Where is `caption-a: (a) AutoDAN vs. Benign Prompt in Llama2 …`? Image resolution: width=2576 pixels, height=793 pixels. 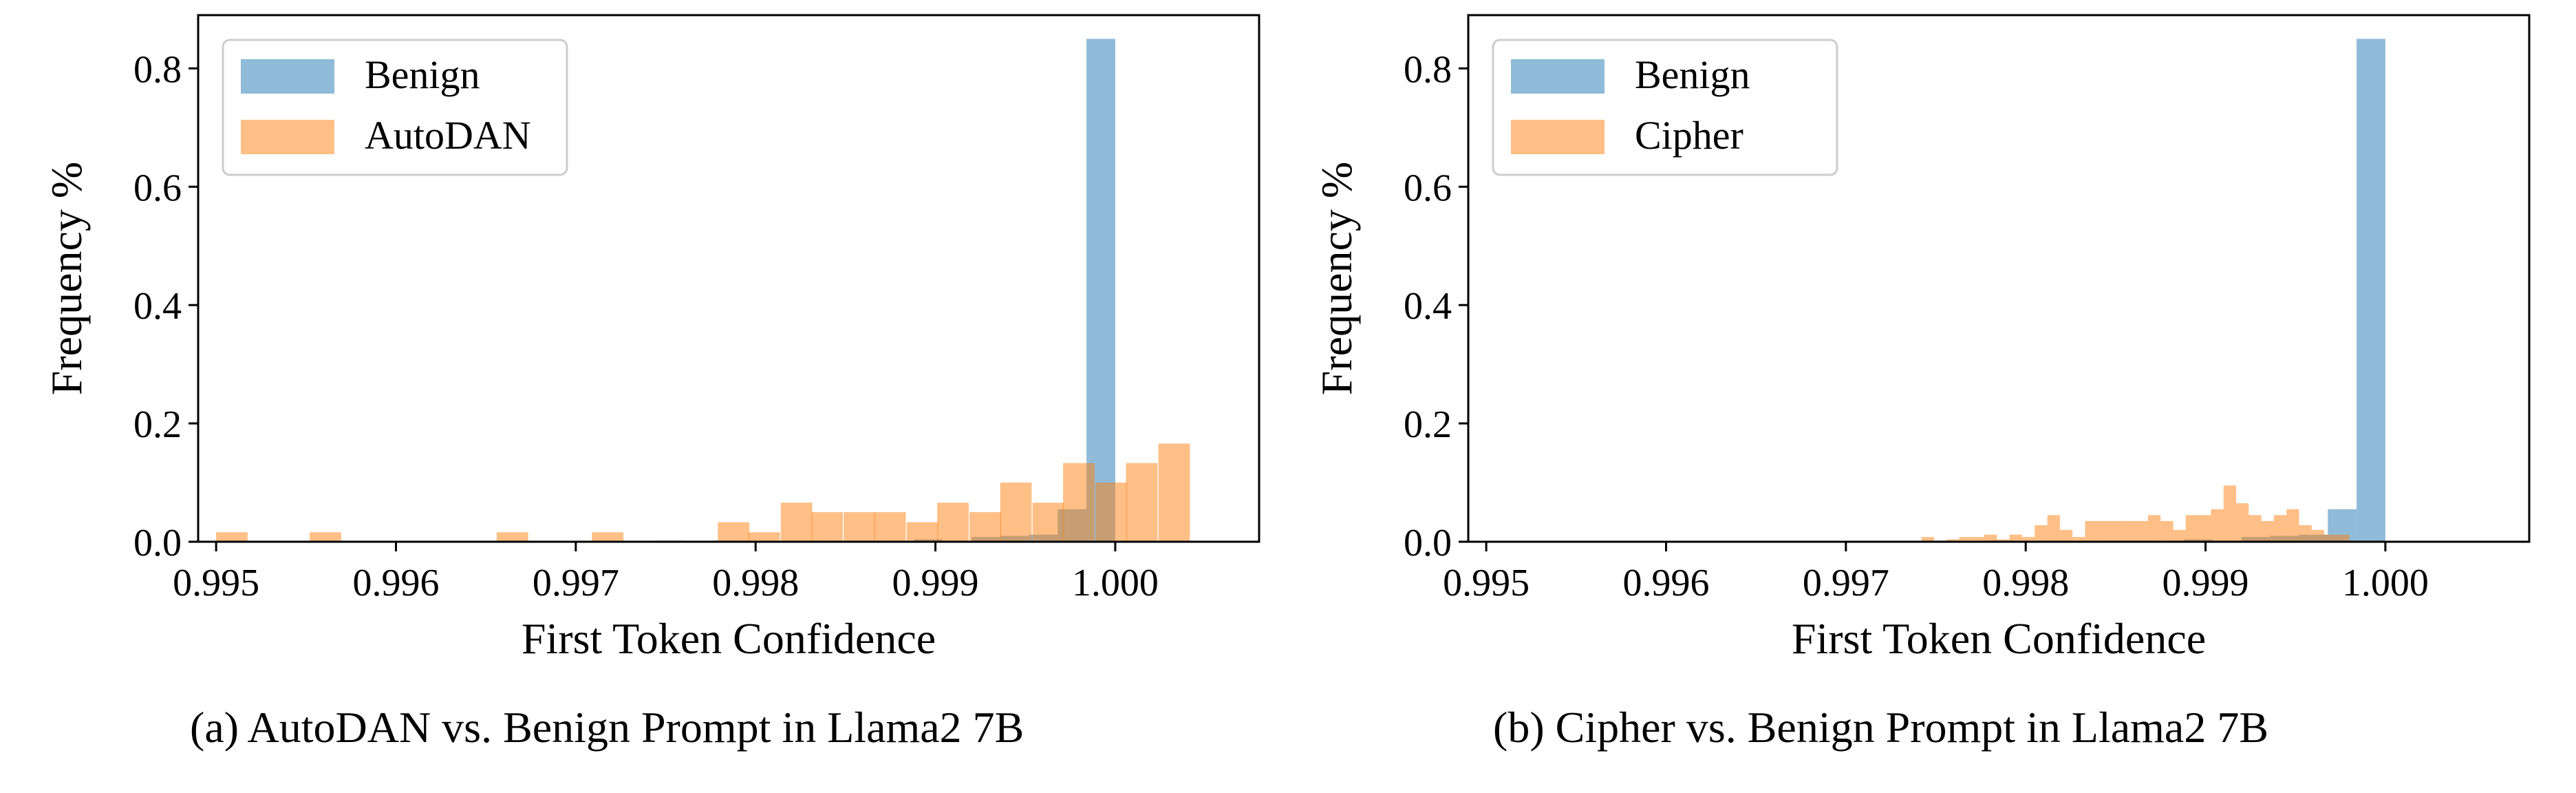
caption-a: (a) AutoDAN vs. Benign Prompt in Llama2 … is located at coordinates (607, 727).